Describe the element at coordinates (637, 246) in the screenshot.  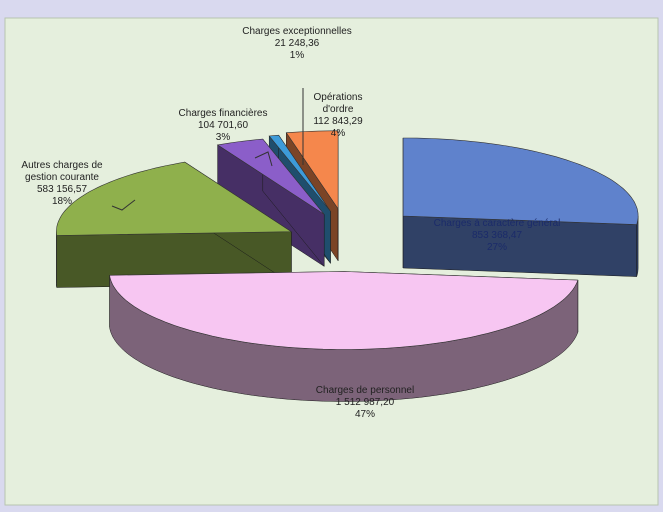
I see `slice-side` at that location.